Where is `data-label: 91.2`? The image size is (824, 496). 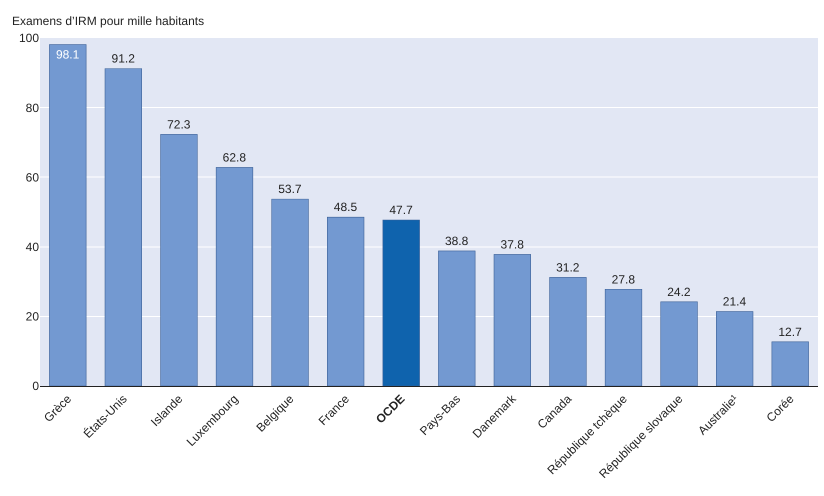
data-label: 91.2 is located at coordinates (124, 59).